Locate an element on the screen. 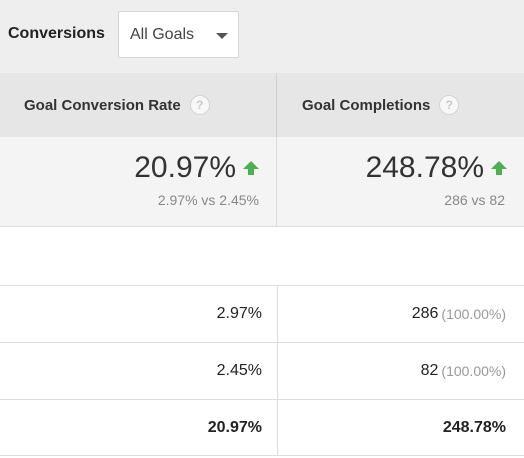  summary-goal-completions: 248.78% 286 vs 82 is located at coordinates (400, 182).